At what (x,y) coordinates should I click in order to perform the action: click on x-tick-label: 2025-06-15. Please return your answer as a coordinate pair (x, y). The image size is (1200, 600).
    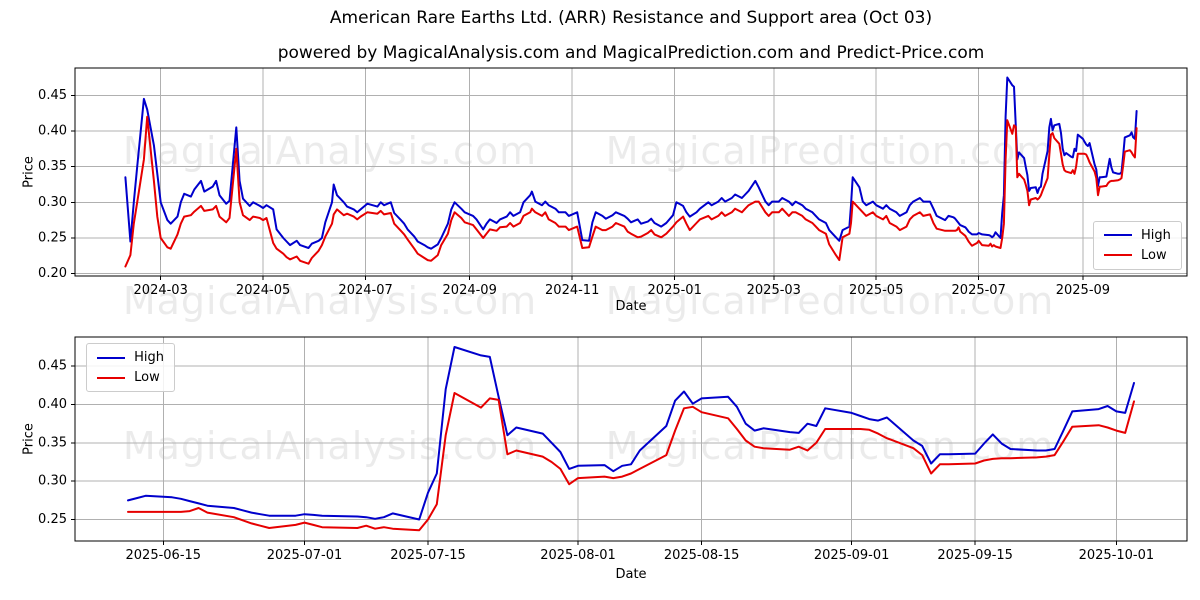
    Looking at the image, I should click on (164, 555).